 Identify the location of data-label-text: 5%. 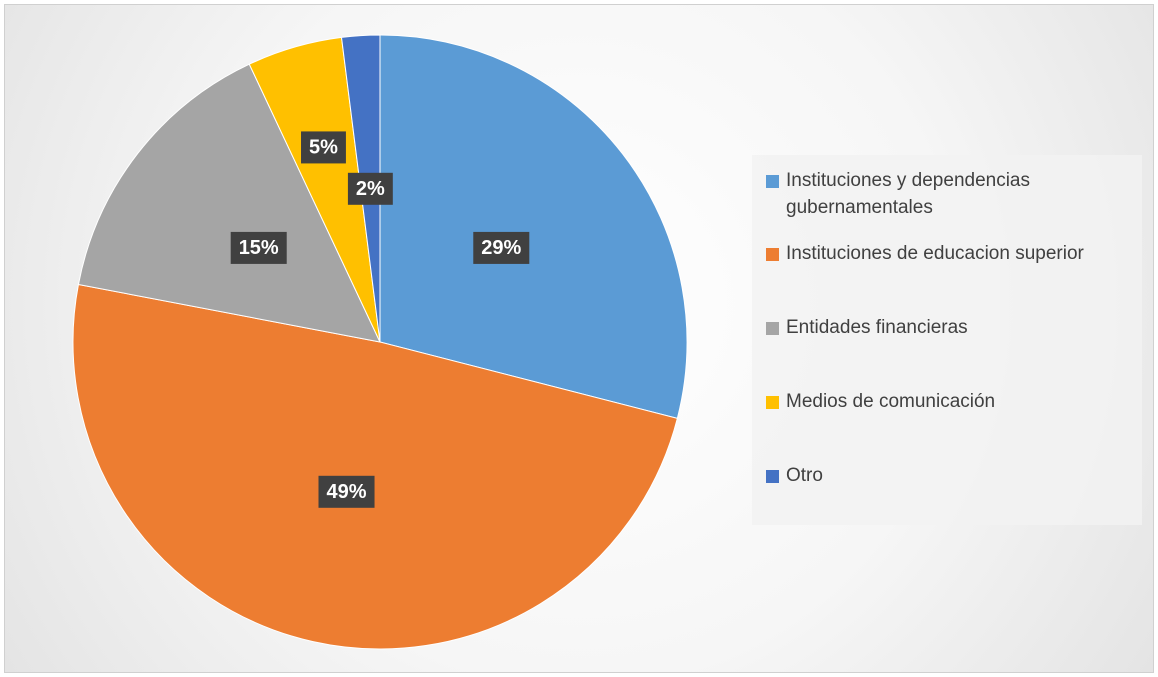
(323, 148).